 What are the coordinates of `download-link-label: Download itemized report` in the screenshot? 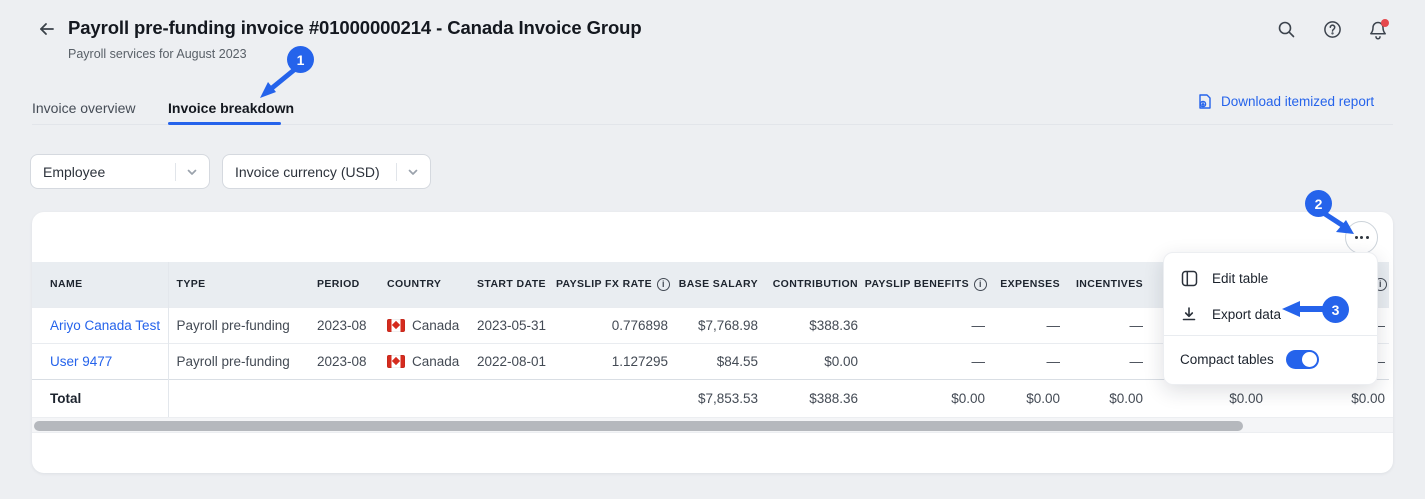 It's located at (1298, 101).